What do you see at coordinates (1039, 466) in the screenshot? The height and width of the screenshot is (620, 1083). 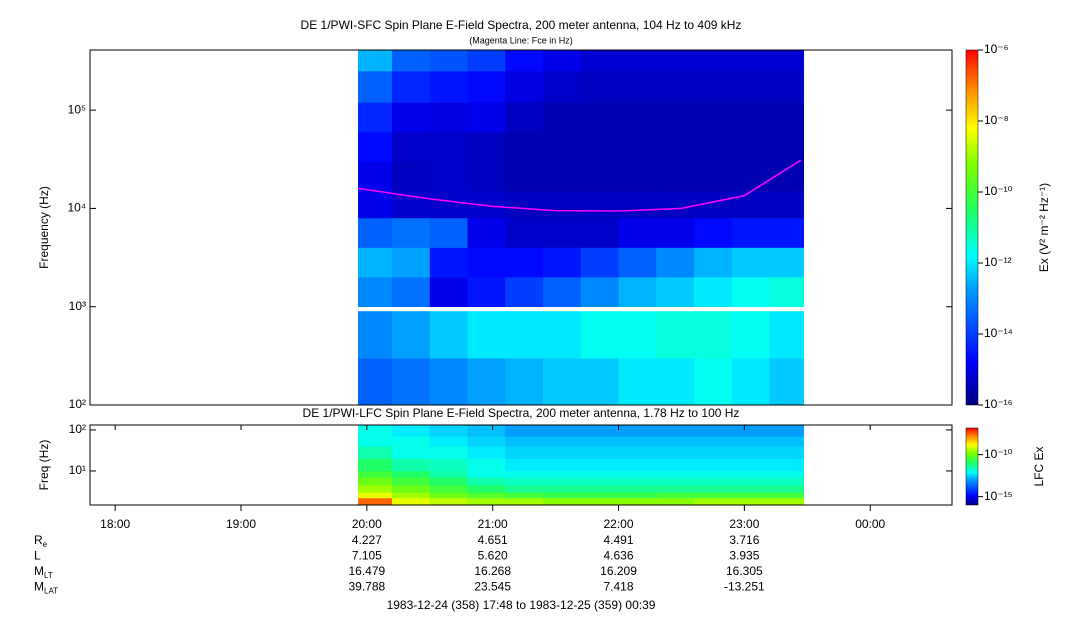 I see `colorbar-label: LFC Ex` at bounding box center [1039, 466].